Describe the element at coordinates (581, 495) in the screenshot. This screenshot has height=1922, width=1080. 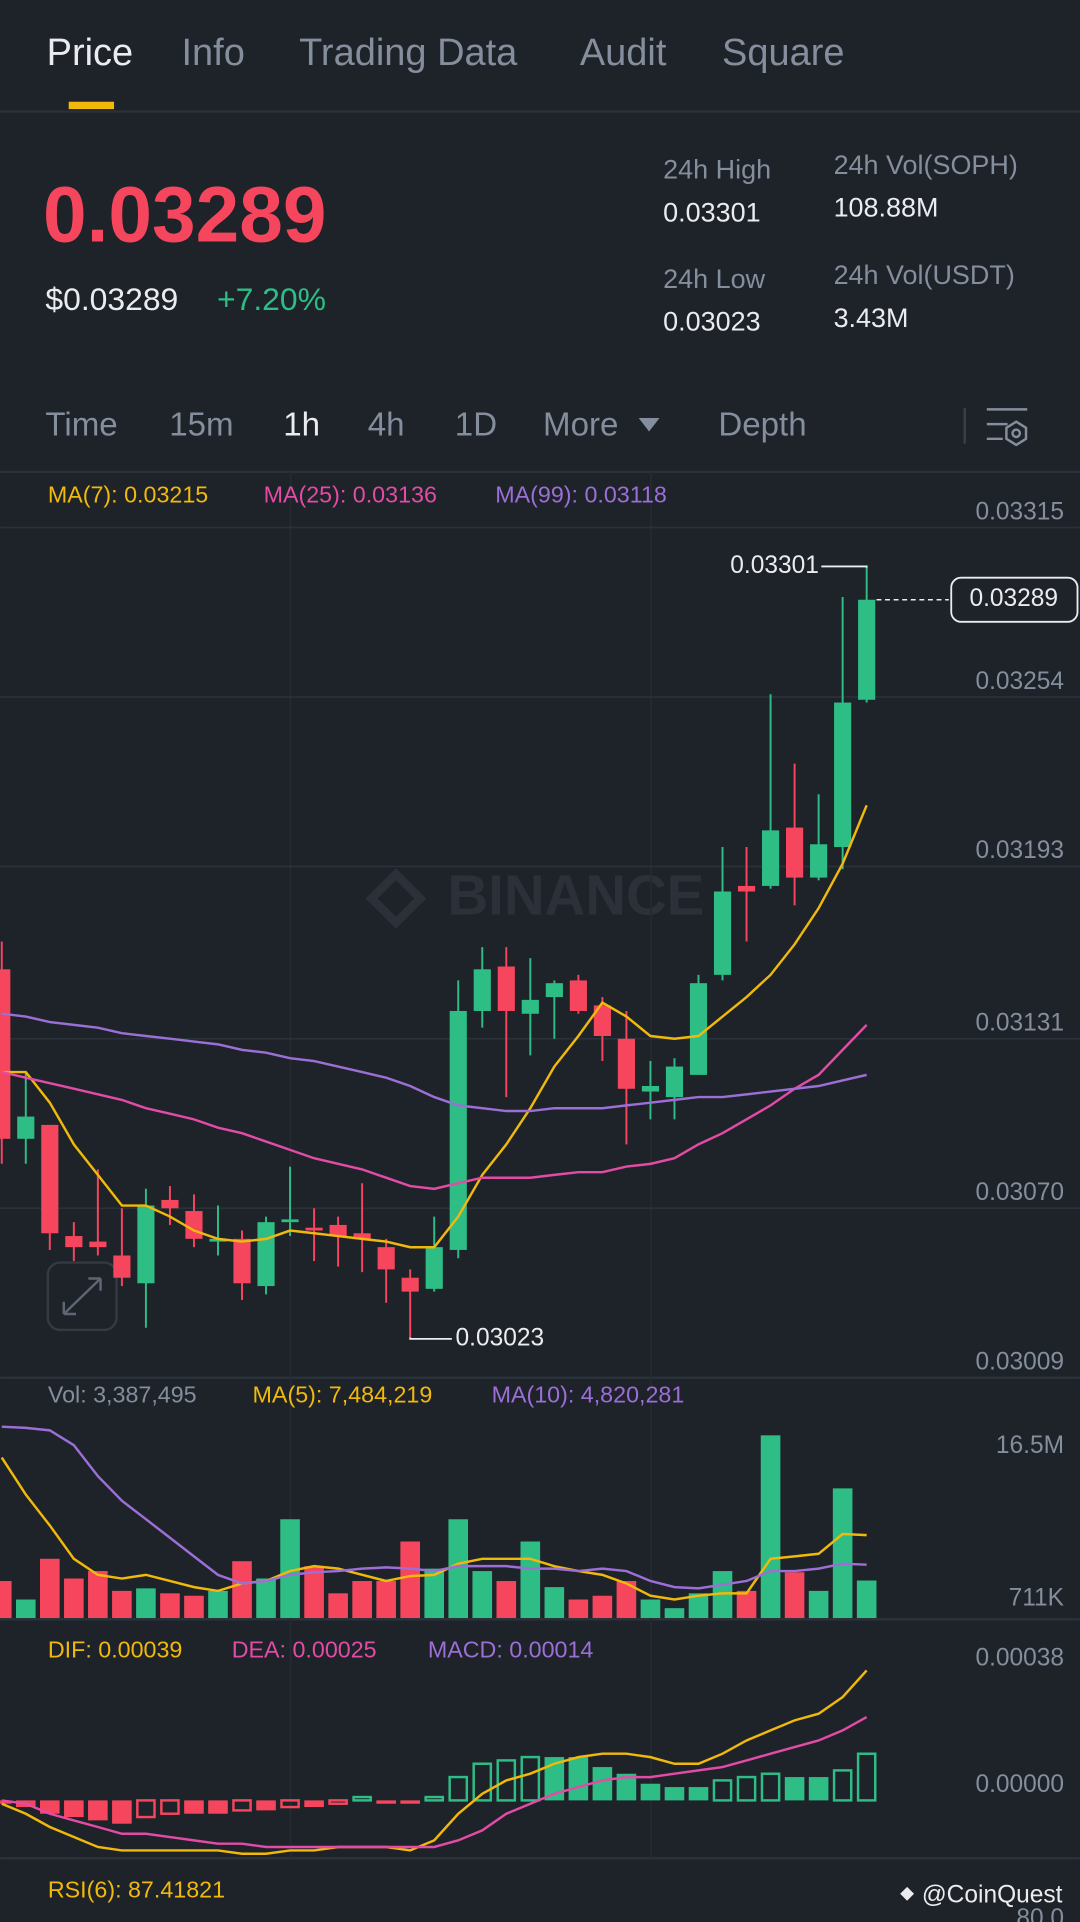
I see `legend-entry: MA(99): 0.03118` at that location.